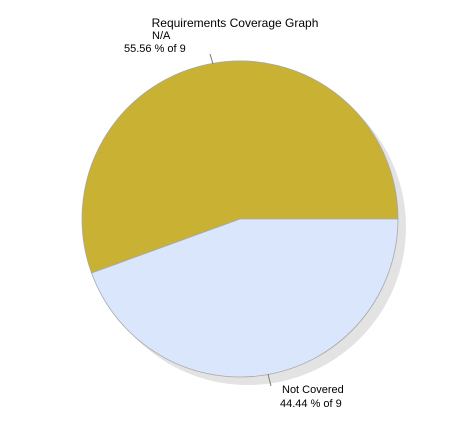  What do you see at coordinates (155, 49) in the screenshot?
I see `slice-percent-label: 55.56 % of 9` at bounding box center [155, 49].